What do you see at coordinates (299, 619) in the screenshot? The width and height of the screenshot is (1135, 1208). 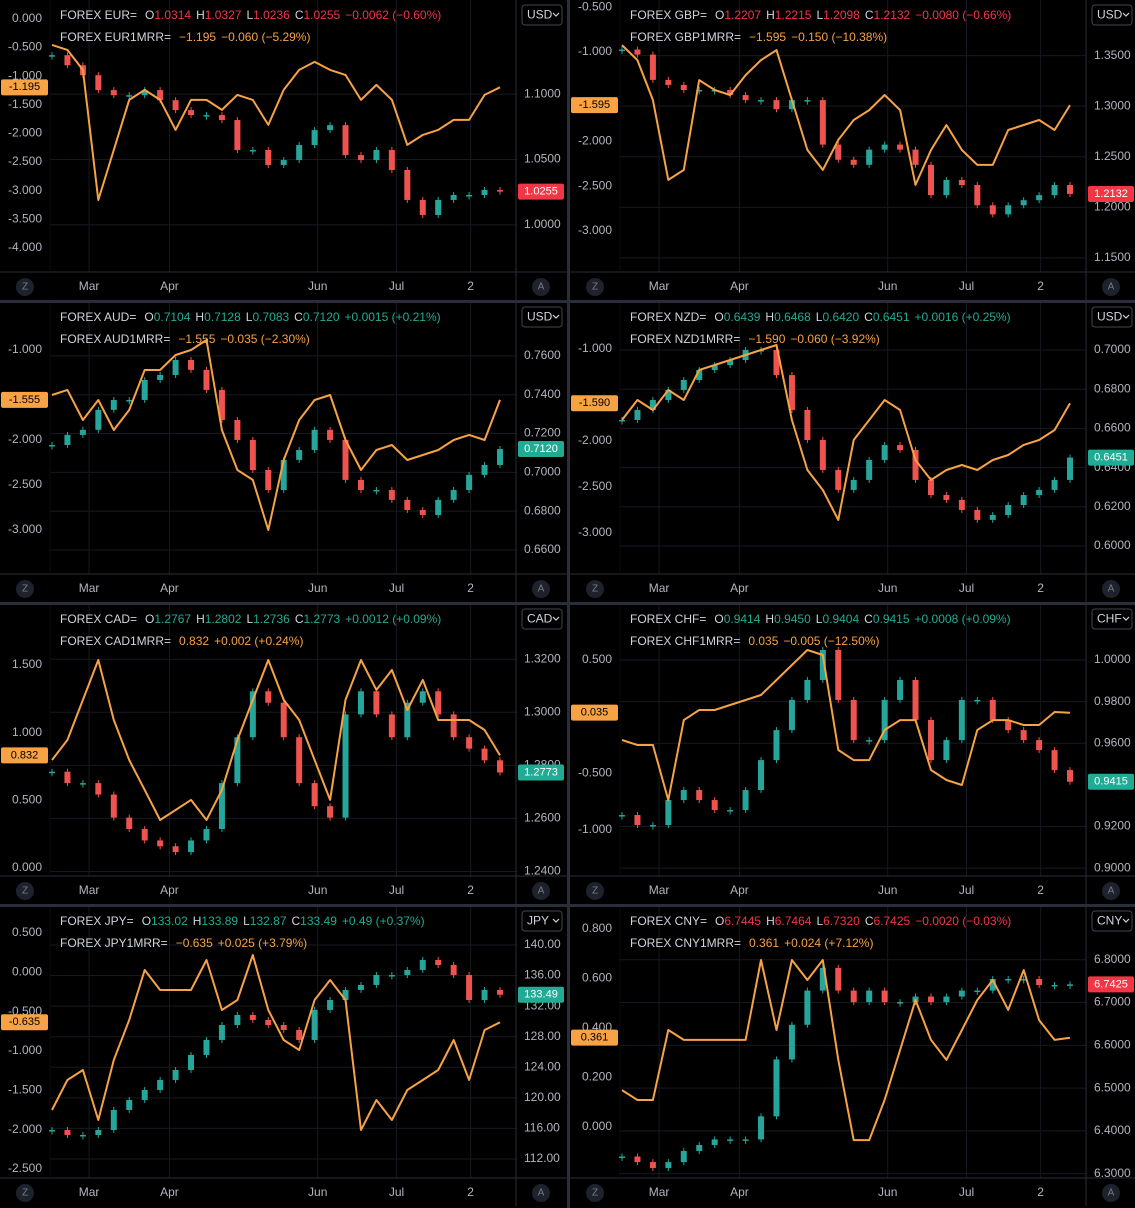 I see `ohlc-label: C` at bounding box center [299, 619].